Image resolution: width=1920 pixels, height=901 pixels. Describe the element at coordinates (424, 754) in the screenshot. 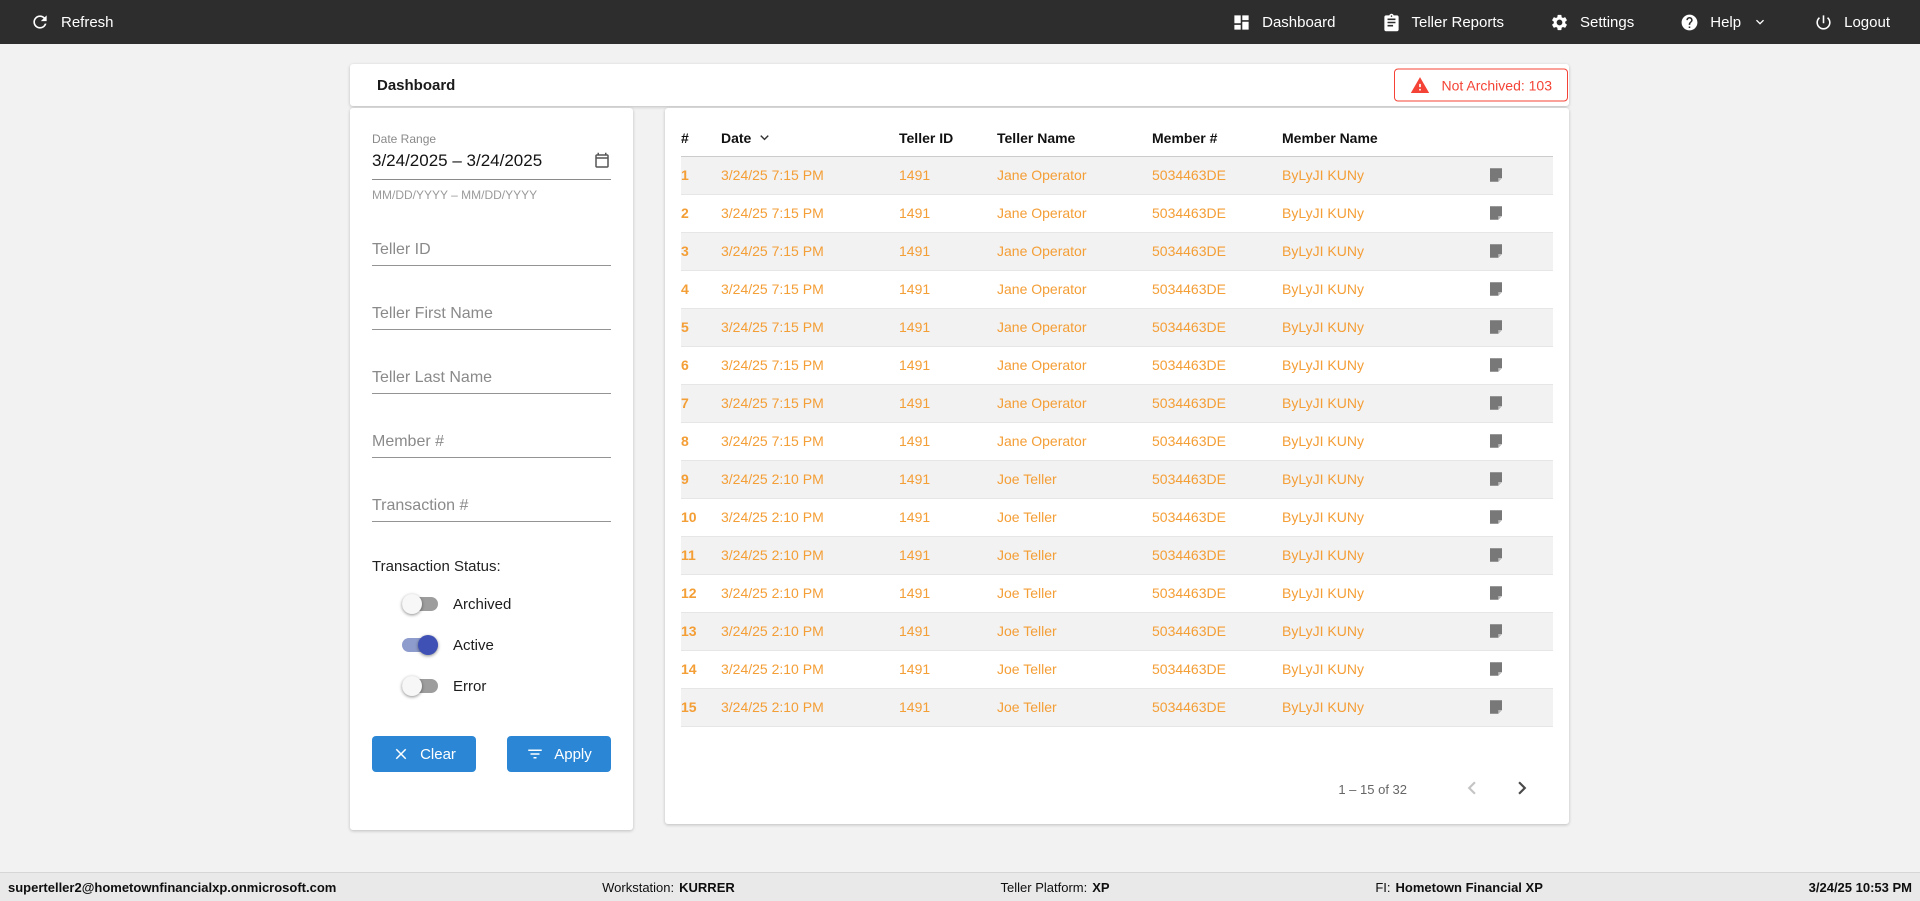

I see `clear-button: Clear` at that location.